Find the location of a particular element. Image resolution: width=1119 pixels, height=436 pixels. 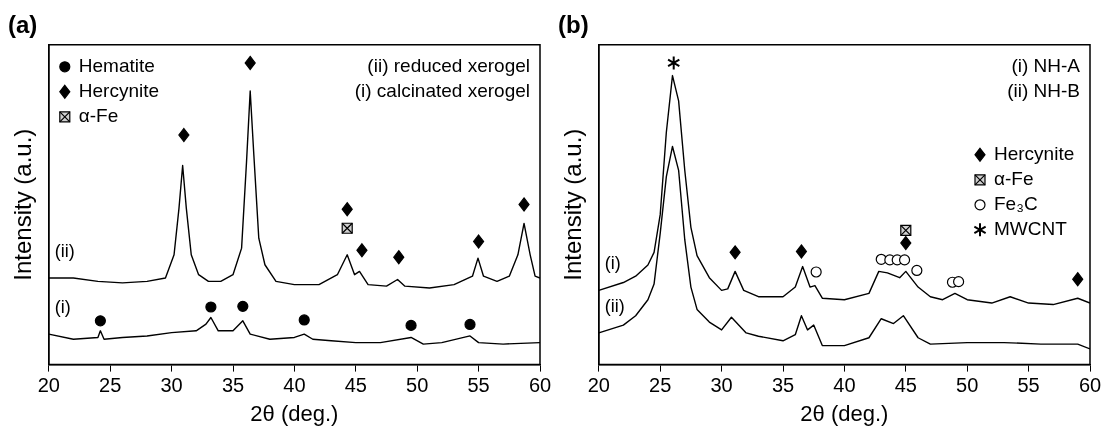

annotation: (ii) NH-B is located at coordinates (1043, 91).